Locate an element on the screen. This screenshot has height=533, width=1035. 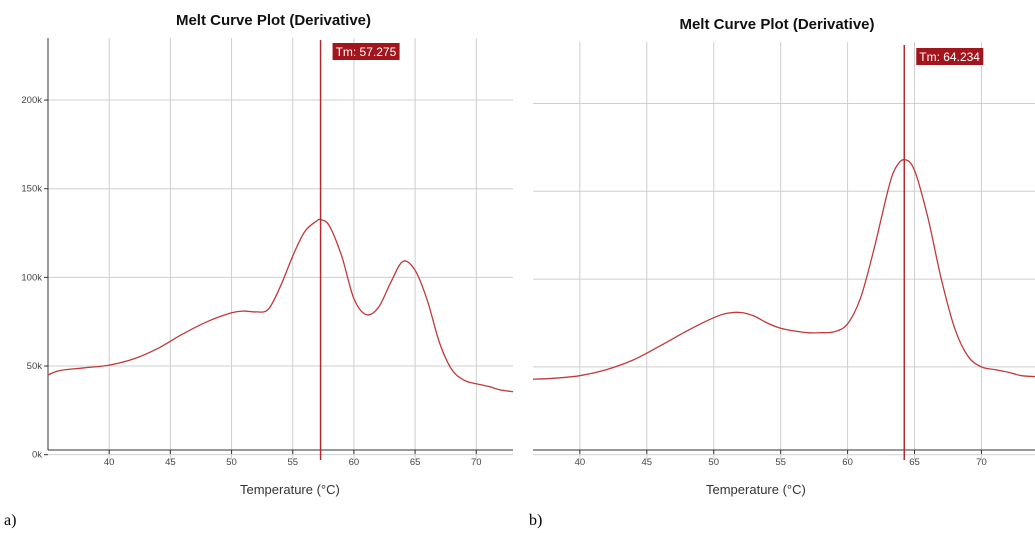
y-tick-label: 50k is located at coordinates (35, 366).